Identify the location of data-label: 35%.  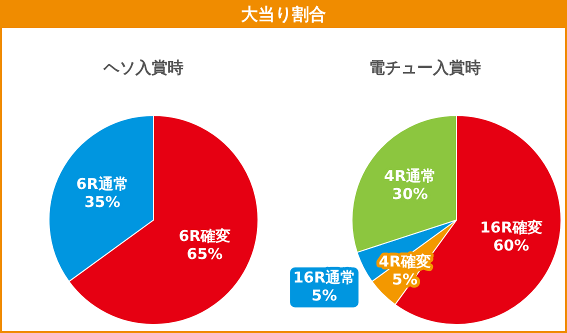
(102, 201).